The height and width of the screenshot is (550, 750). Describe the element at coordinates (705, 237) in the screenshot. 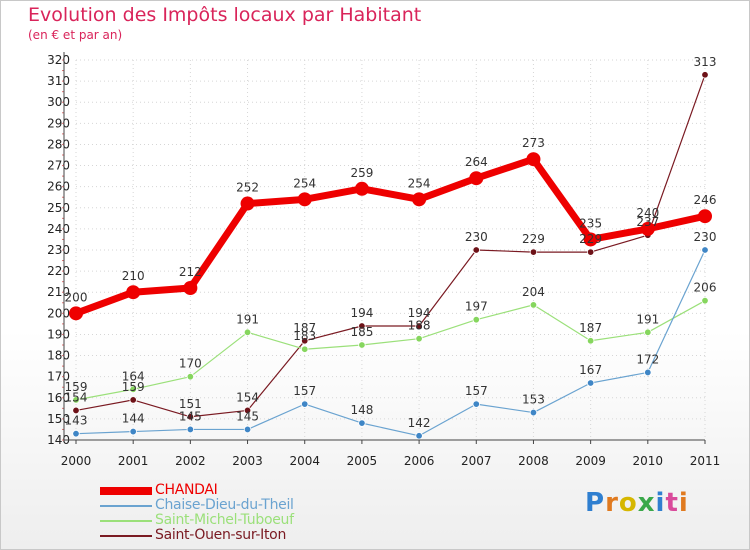

I see `data-label-chaise-dieu-du-theil: 230` at that location.